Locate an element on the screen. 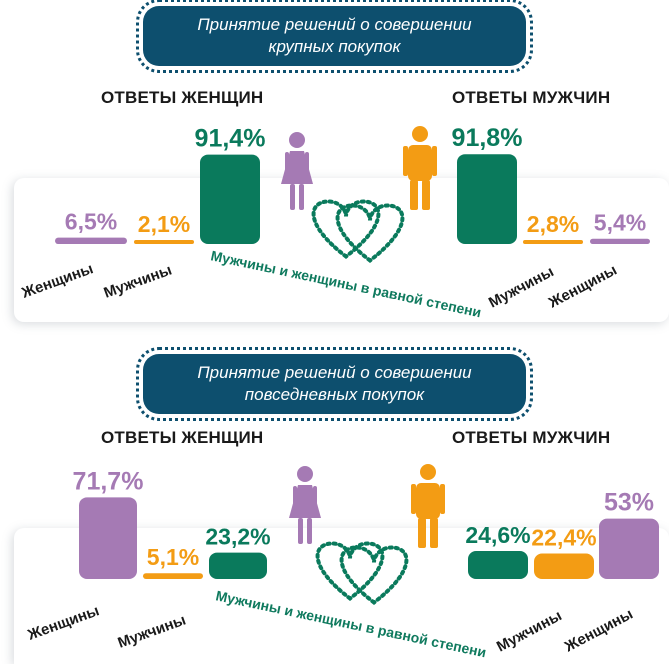  data-label: 24,6% is located at coordinates (497, 535).